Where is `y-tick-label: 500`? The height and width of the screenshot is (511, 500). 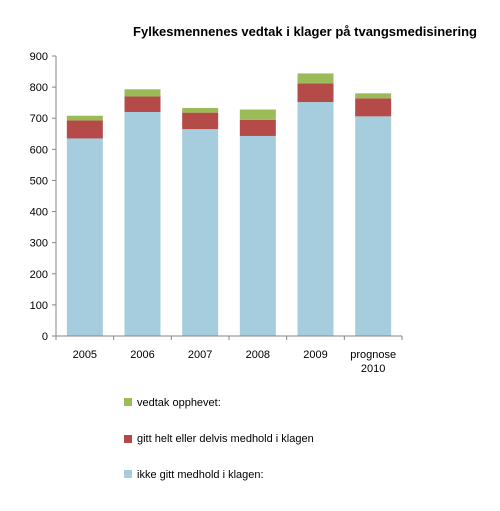
y-tick-label: 500 is located at coordinates (39, 181).